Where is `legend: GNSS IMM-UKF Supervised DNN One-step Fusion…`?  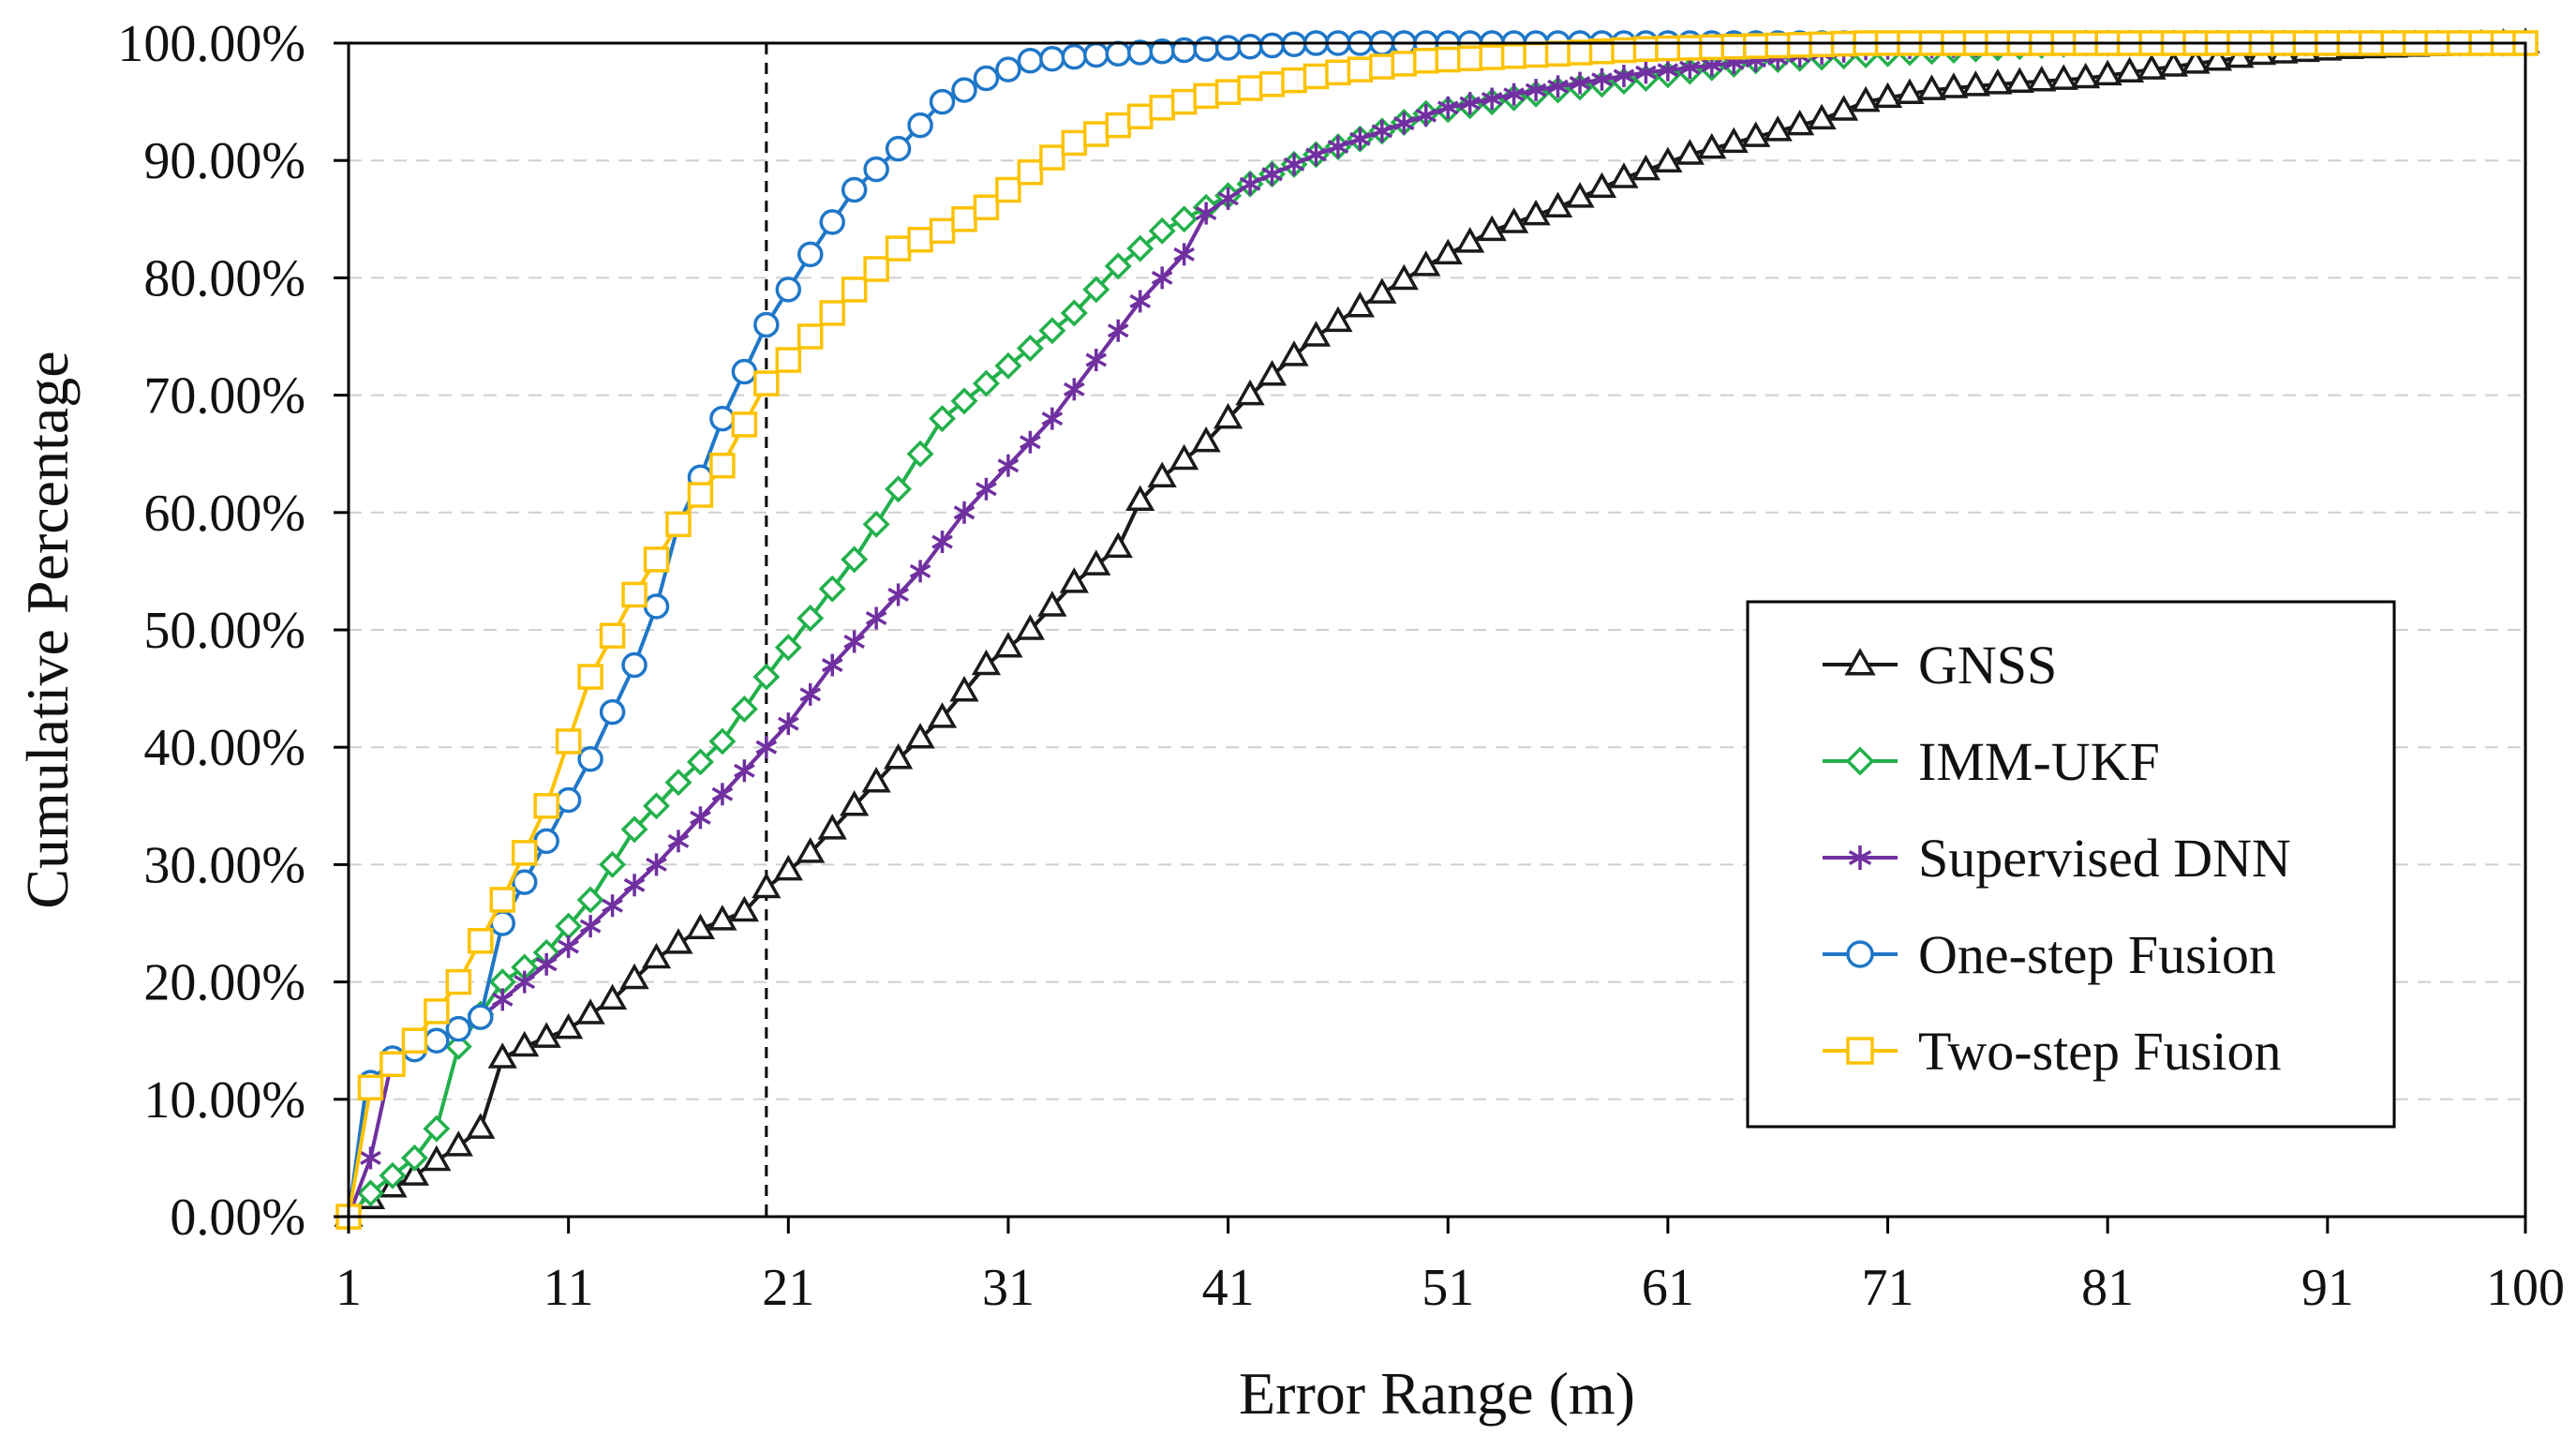 legend: GNSS IMM-UKF Supervised DNN One-step Fusion… is located at coordinates (2071, 865).